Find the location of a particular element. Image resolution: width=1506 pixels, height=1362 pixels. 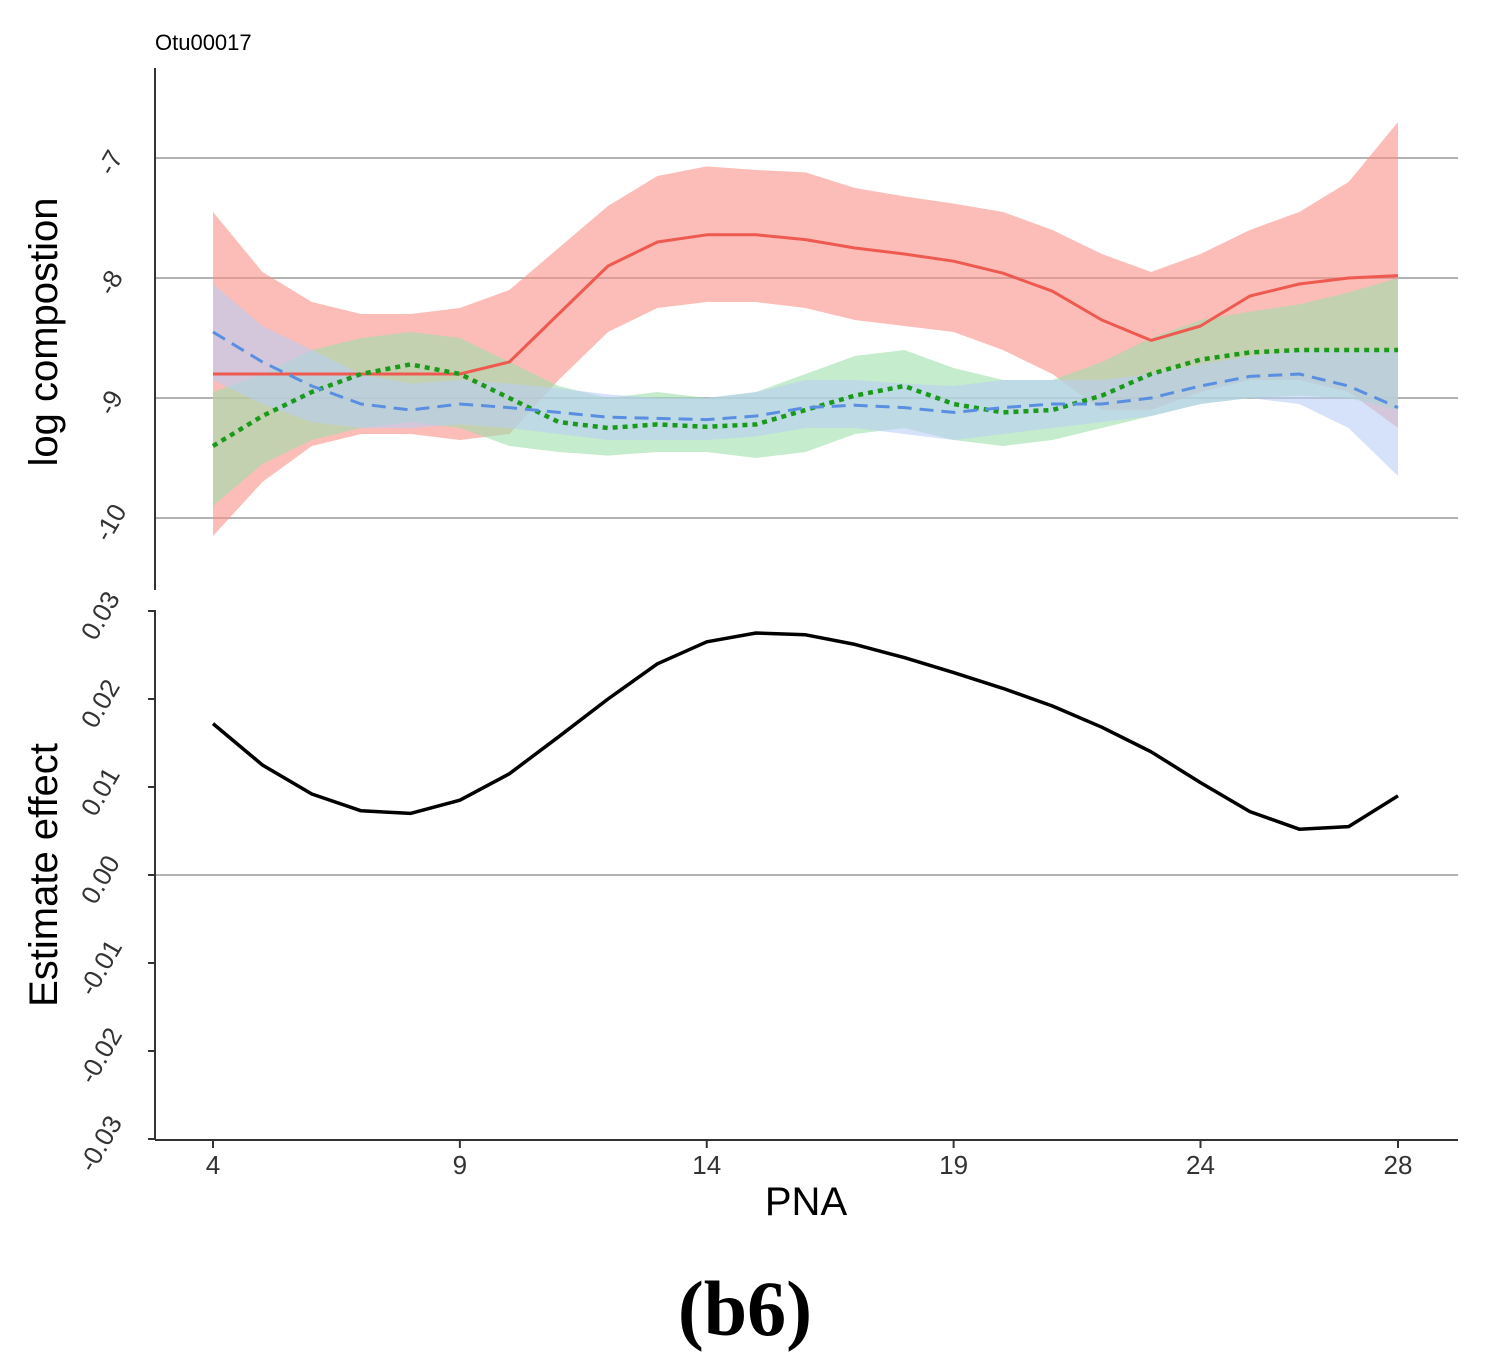

y-tick-label: 0.00 is located at coordinates (100, 879).